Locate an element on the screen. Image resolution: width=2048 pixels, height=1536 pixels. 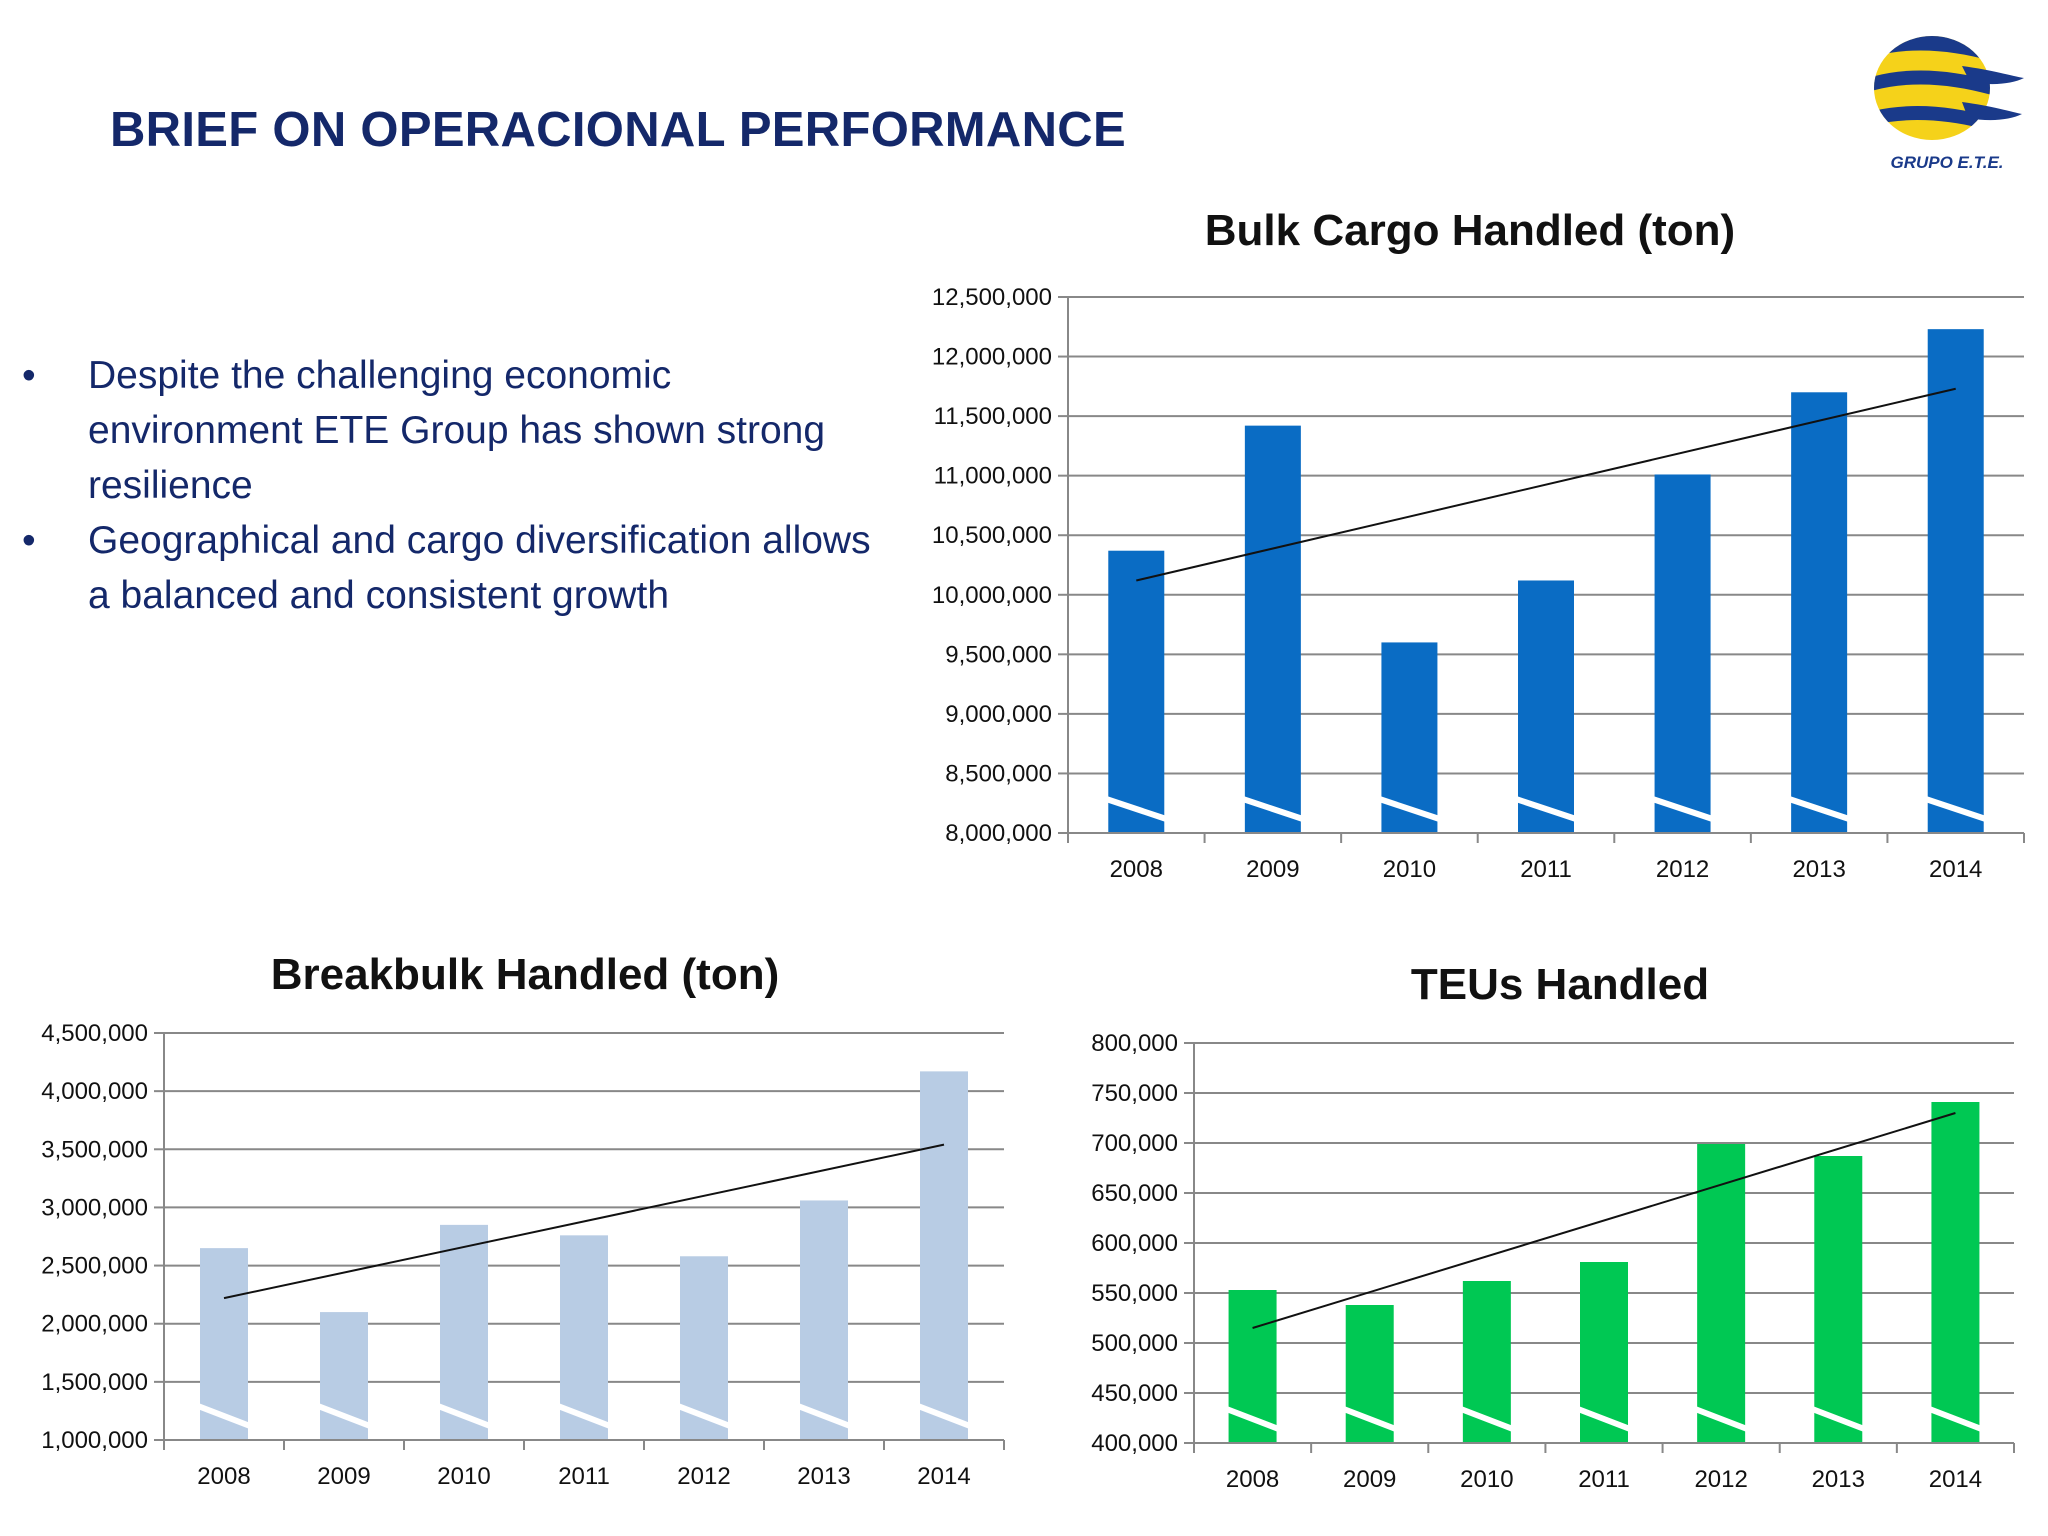
breakbulk-ytick-label: 1,000,000 is located at coordinates (94, 1440).